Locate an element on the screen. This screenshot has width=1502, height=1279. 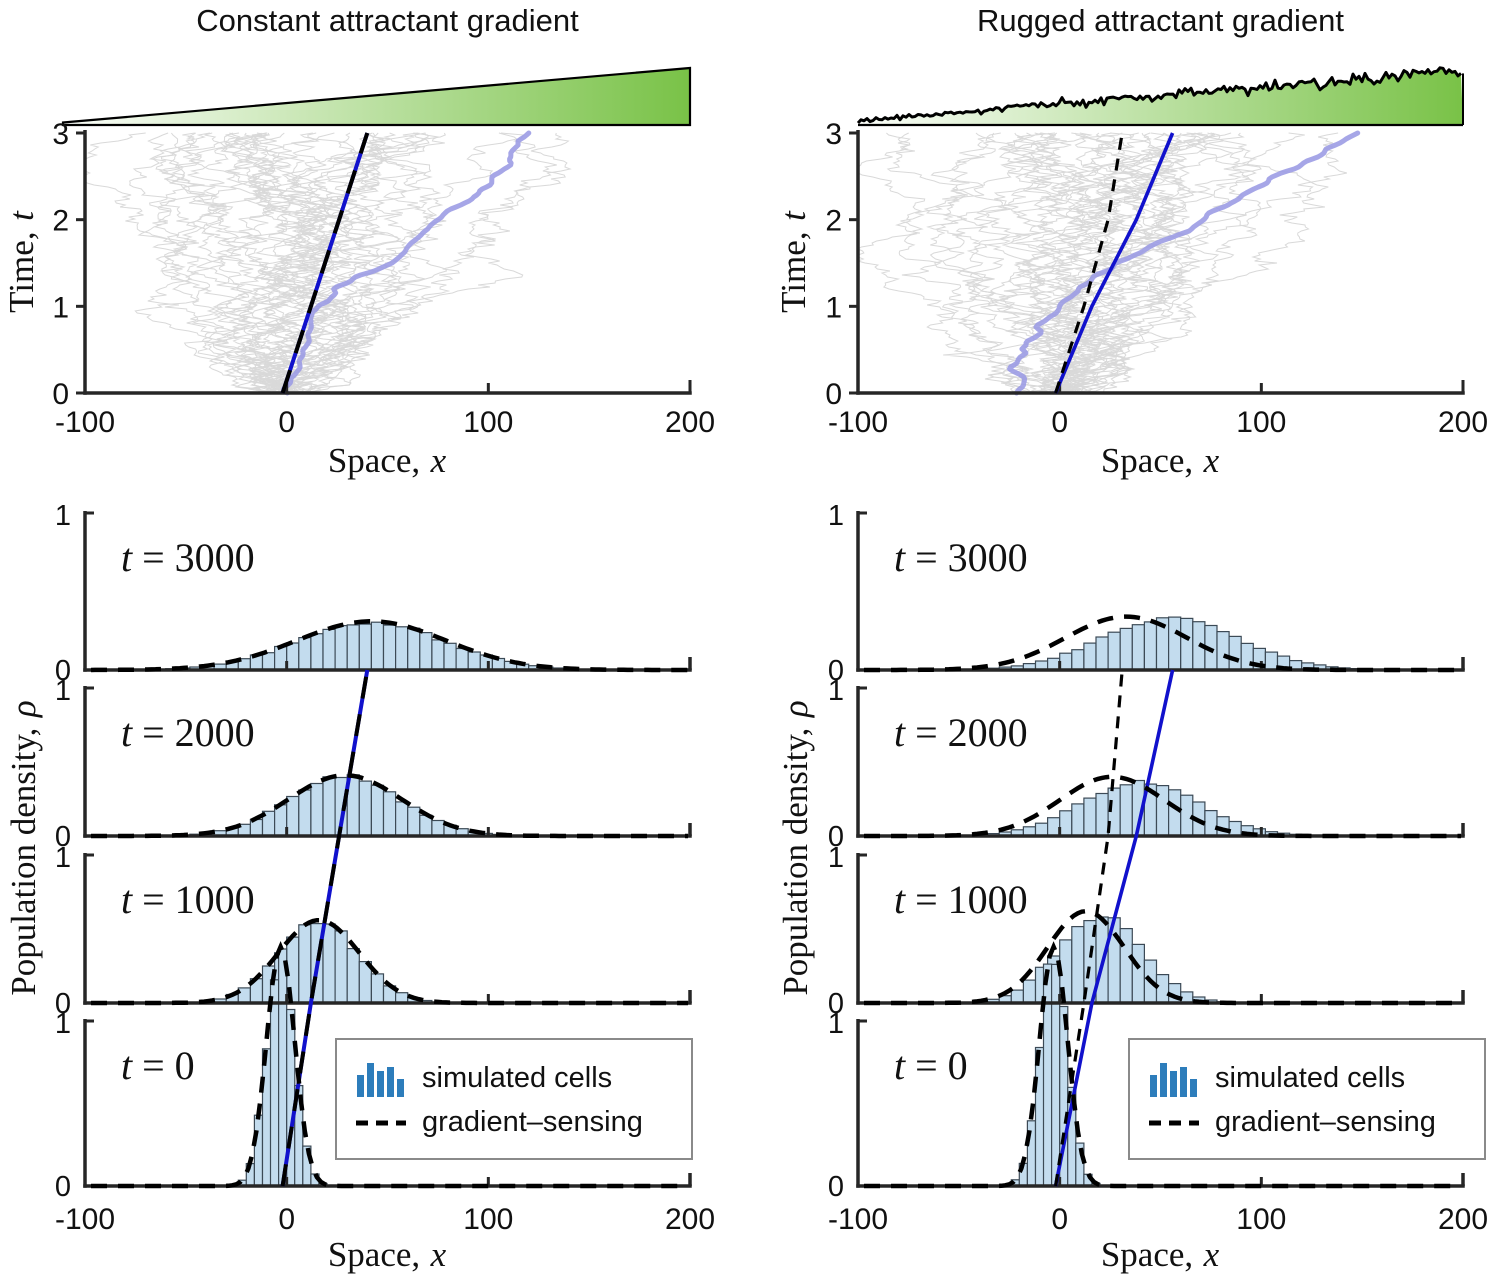
histogram-icon is located at coordinates (1173, 1080).